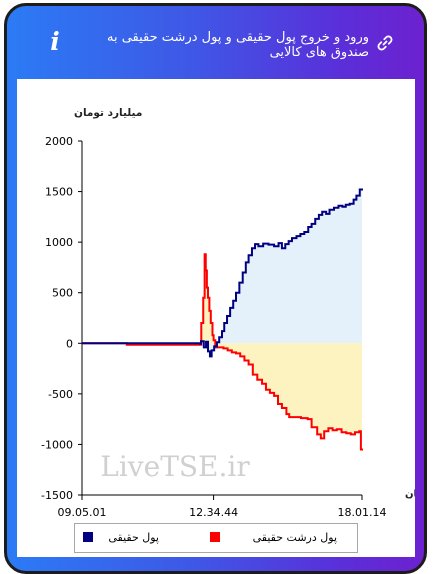 The image size is (433, 574). I want to click on y-axis-label: میلیارد تومان, so click(108, 113).